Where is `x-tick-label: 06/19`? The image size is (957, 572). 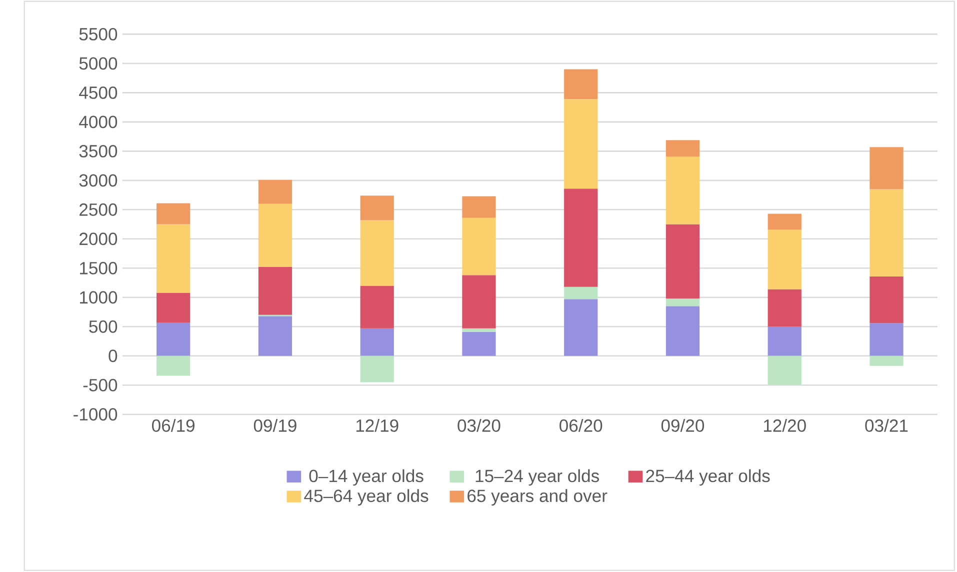 x-tick-label: 06/19 is located at coordinates (173, 425).